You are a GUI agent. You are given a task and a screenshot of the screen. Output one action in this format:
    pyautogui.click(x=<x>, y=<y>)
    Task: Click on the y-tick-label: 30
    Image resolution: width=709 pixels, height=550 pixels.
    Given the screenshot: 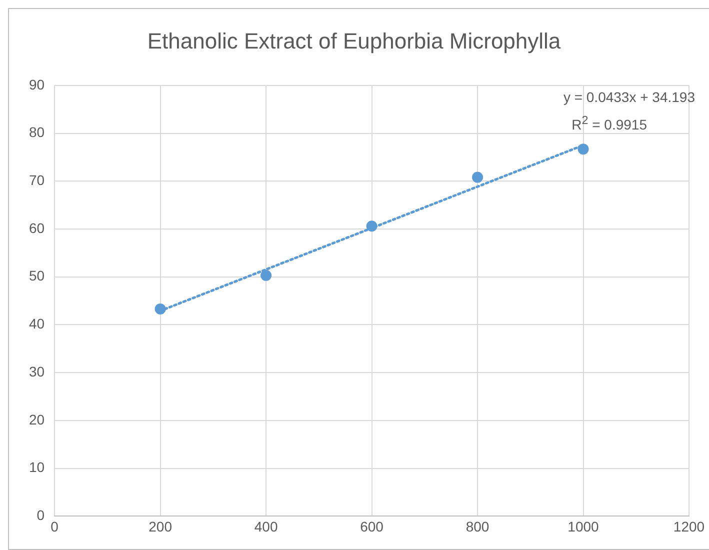 What is the action you would take?
    pyautogui.click(x=36, y=371)
    